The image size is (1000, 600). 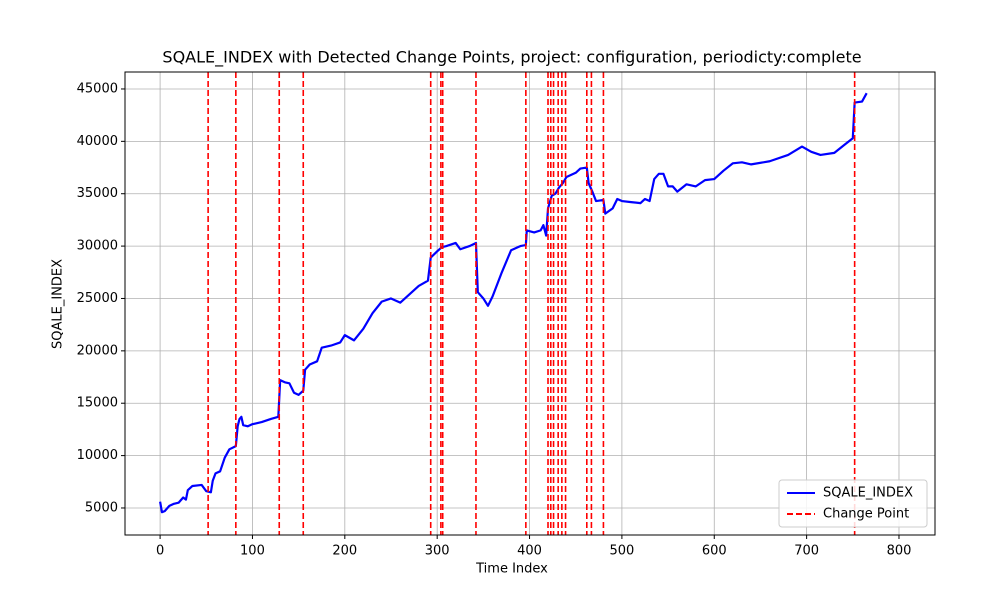 What do you see at coordinates (97, 246) in the screenshot?
I see `y-tick-label: 30000` at bounding box center [97, 246].